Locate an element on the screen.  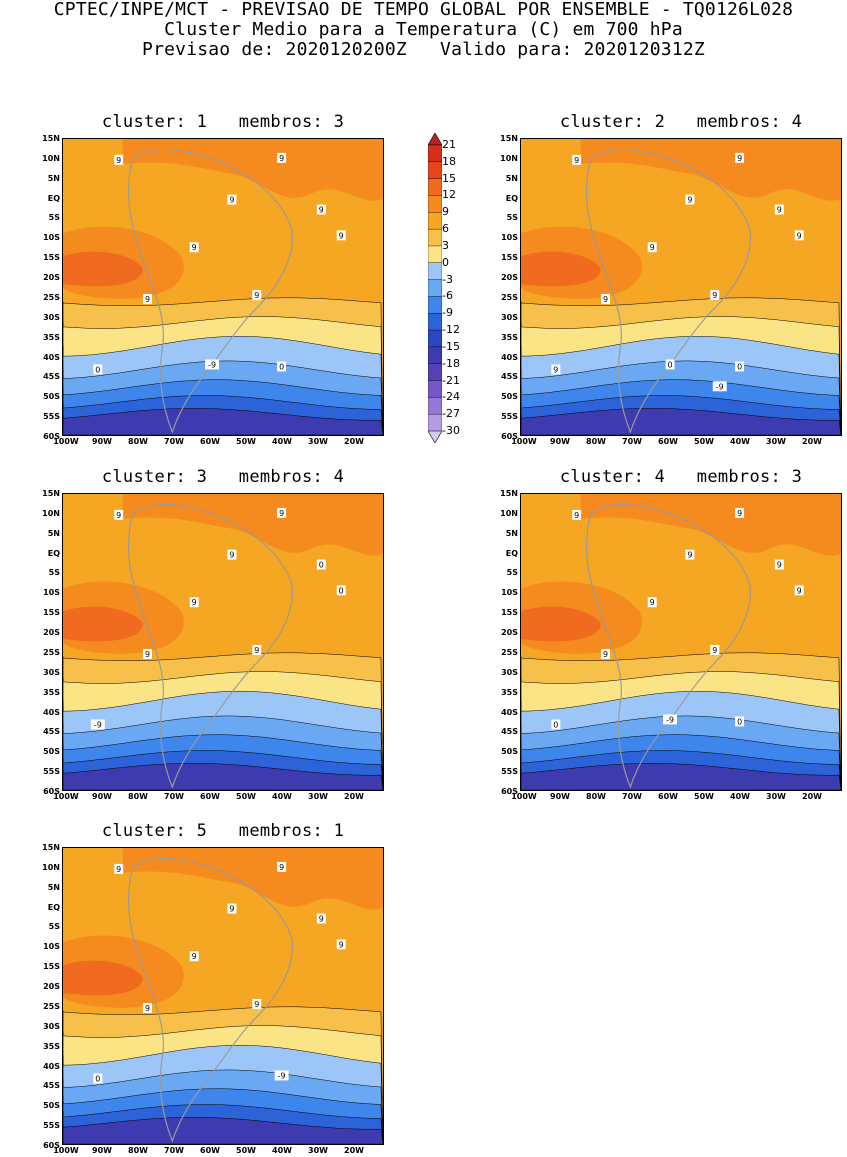
contour-label: -9 is located at coordinates (670, 719).